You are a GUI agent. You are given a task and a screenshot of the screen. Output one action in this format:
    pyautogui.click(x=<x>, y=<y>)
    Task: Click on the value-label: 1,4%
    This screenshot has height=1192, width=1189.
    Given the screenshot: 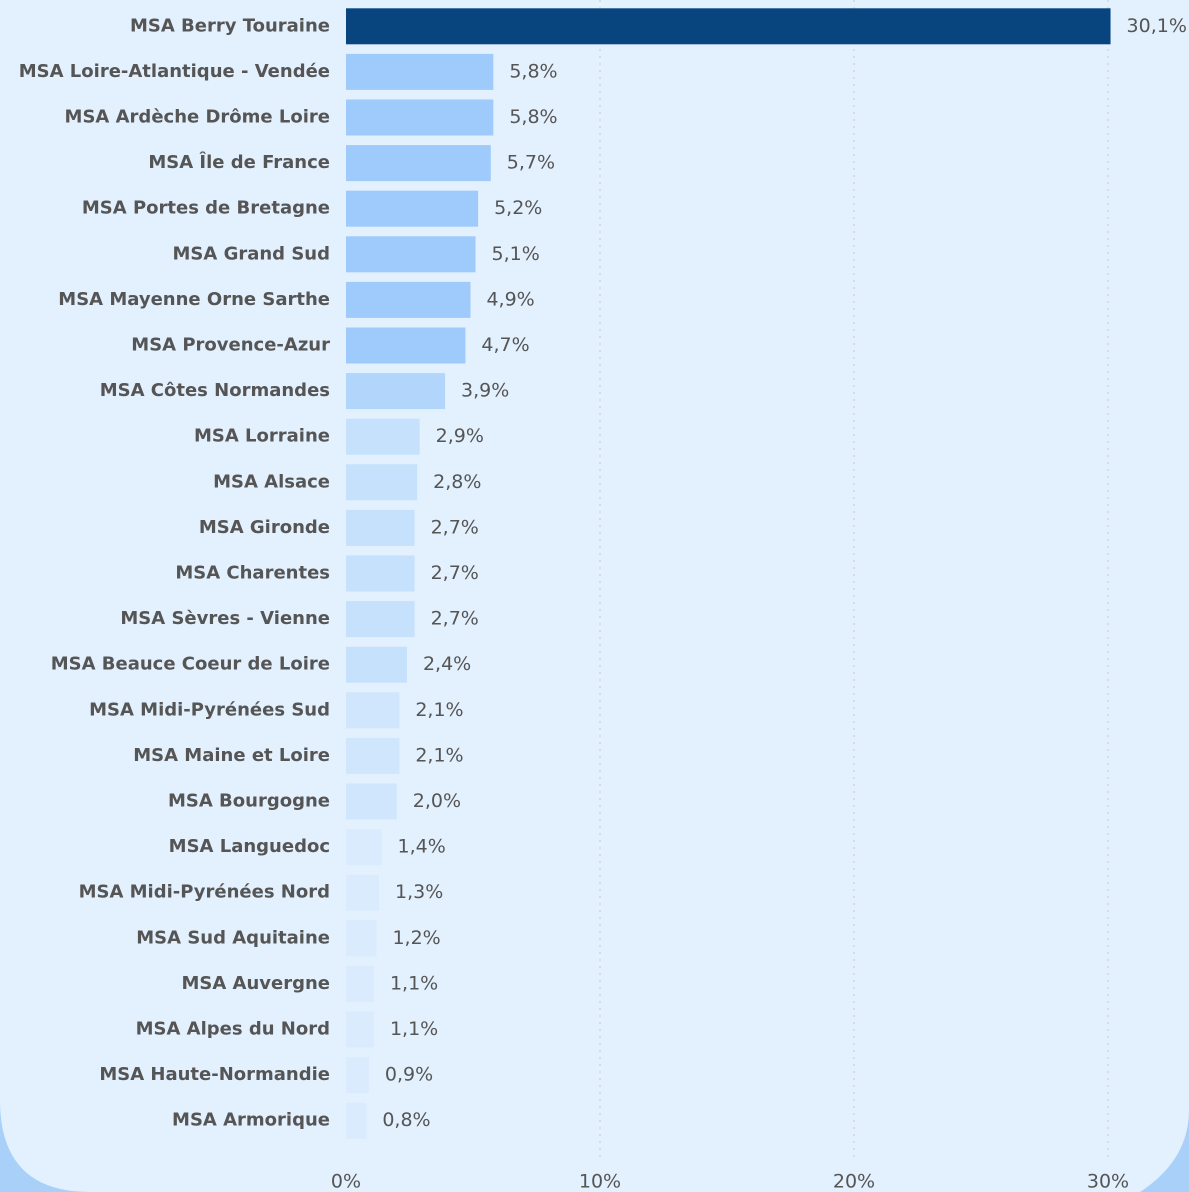 What is the action you would take?
    pyautogui.click(x=422, y=847)
    